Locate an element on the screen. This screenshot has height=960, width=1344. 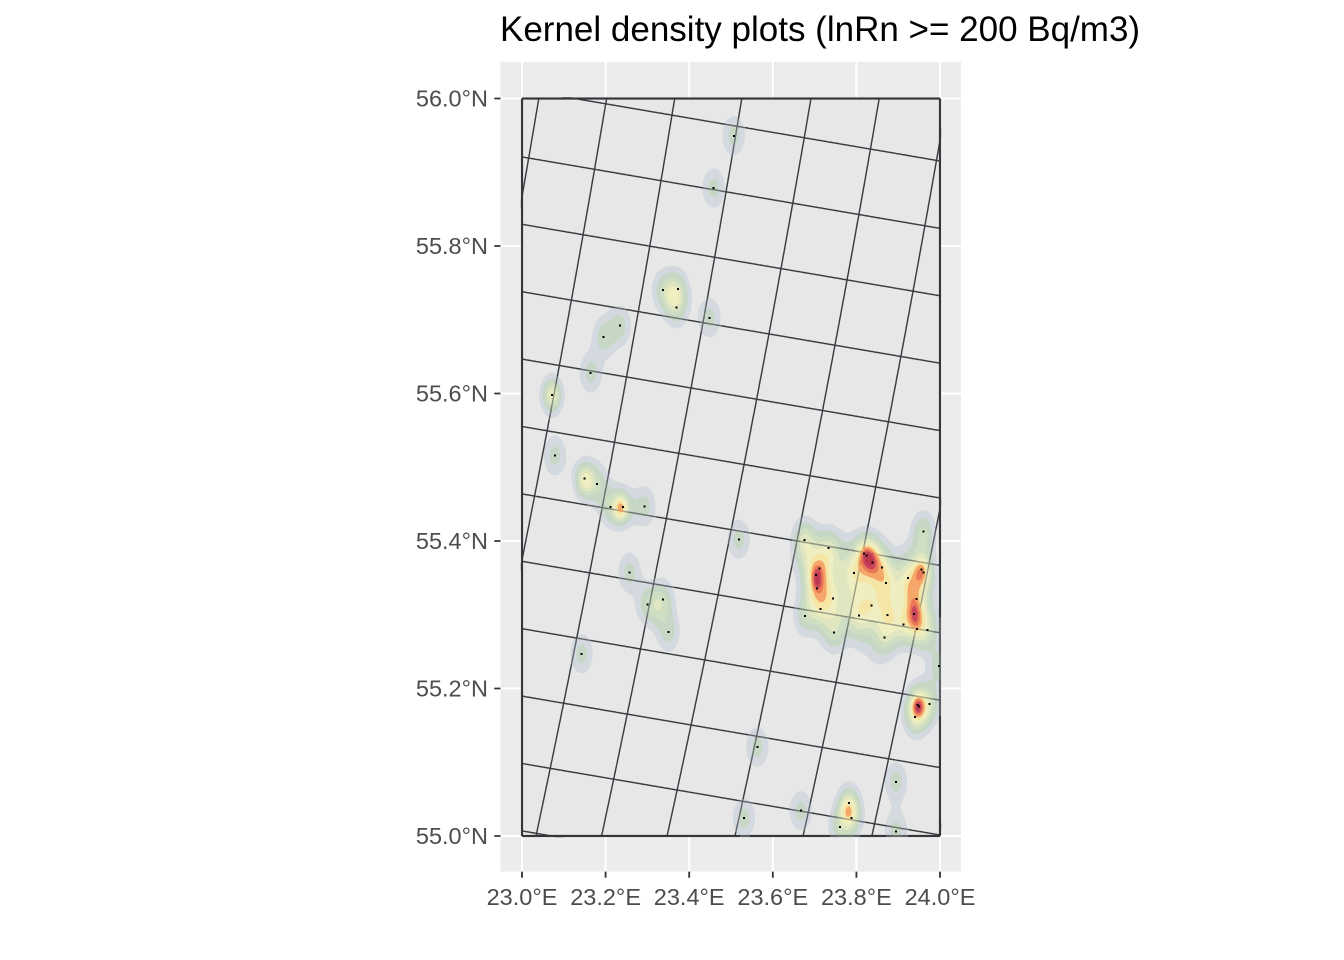
svg-text: 55.6°N is located at coordinates (452, 394).